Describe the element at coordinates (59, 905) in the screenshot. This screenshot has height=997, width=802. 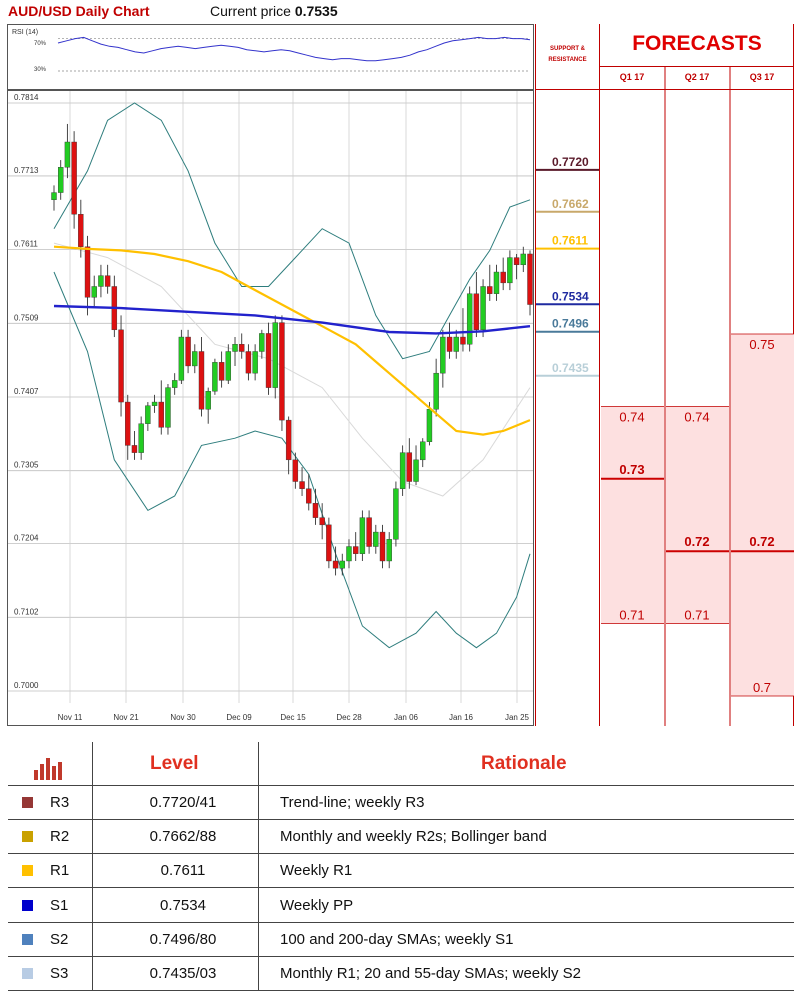
I see `level-name: S1` at that location.